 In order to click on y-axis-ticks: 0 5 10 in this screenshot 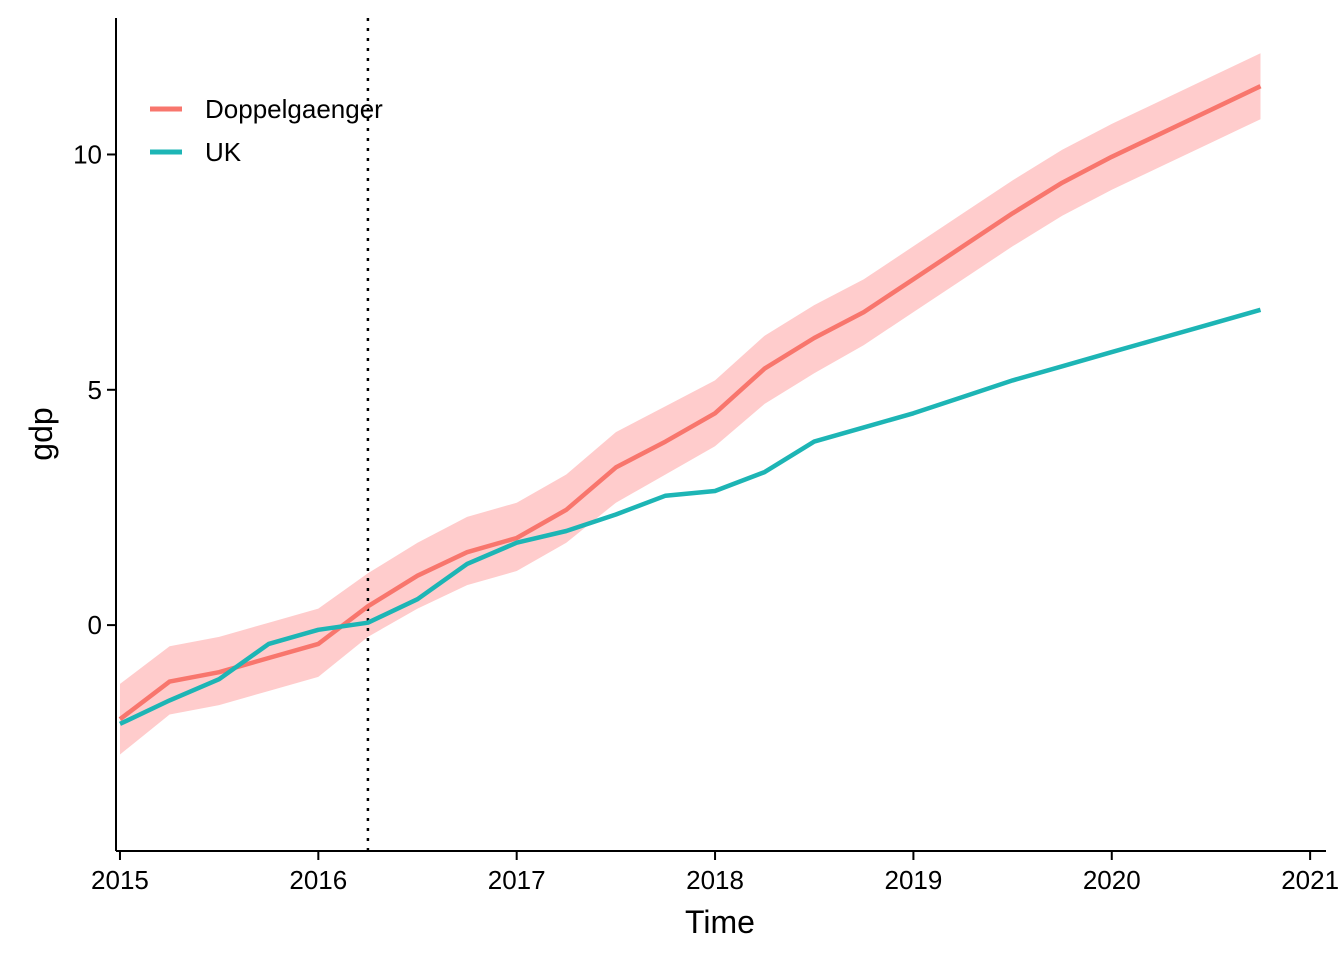, I will do `click(94, 389)`.